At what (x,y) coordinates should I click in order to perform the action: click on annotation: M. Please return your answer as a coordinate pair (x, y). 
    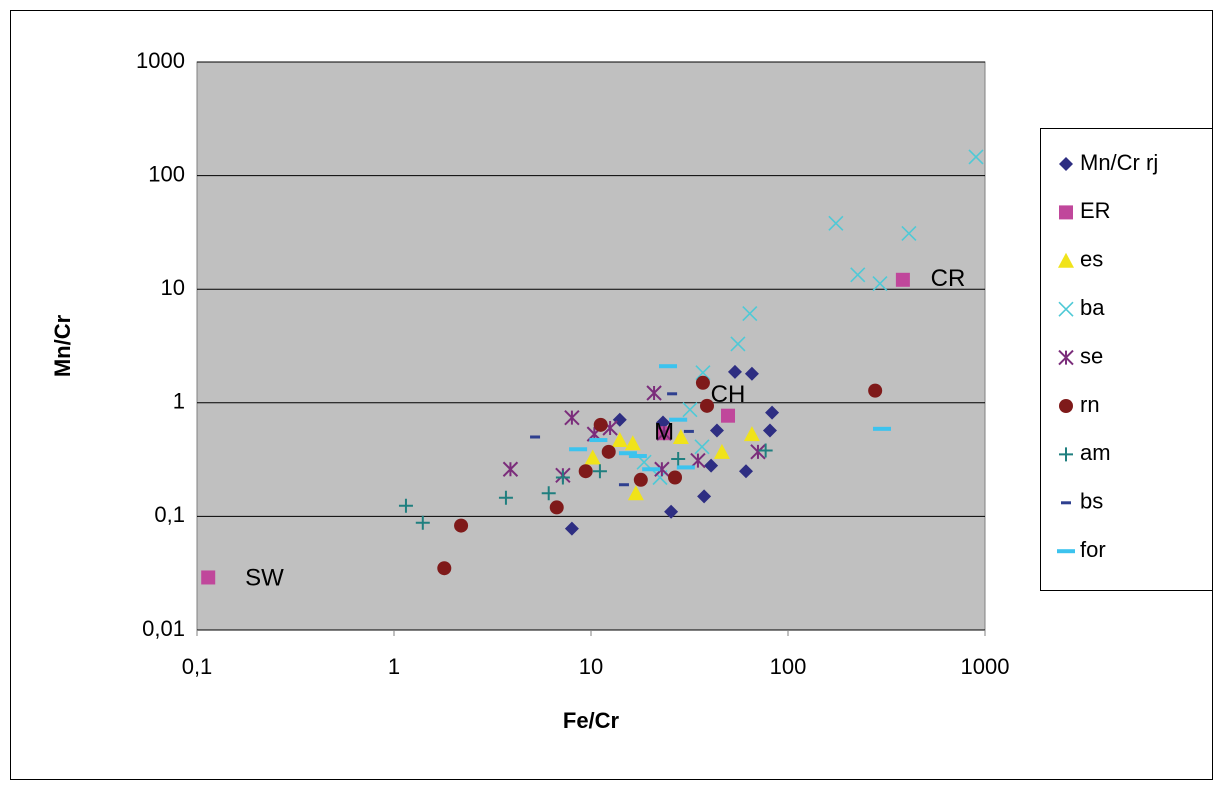
    Looking at the image, I should click on (664, 432).